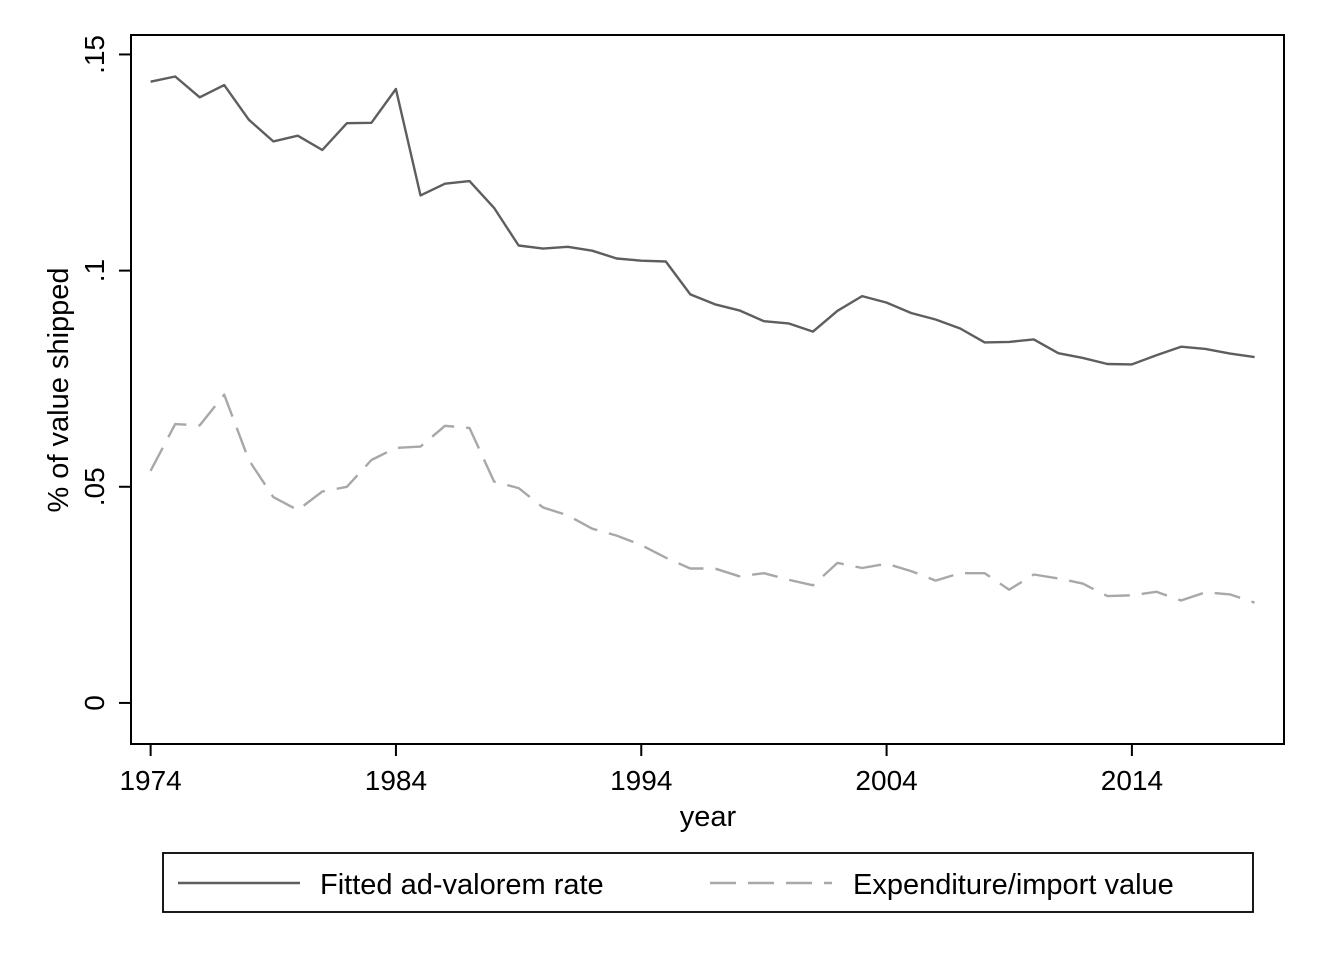 The width and height of the screenshot is (1320, 965). I want to click on x-axis: 1974 1984 1994 2004 2014, so click(641, 770).